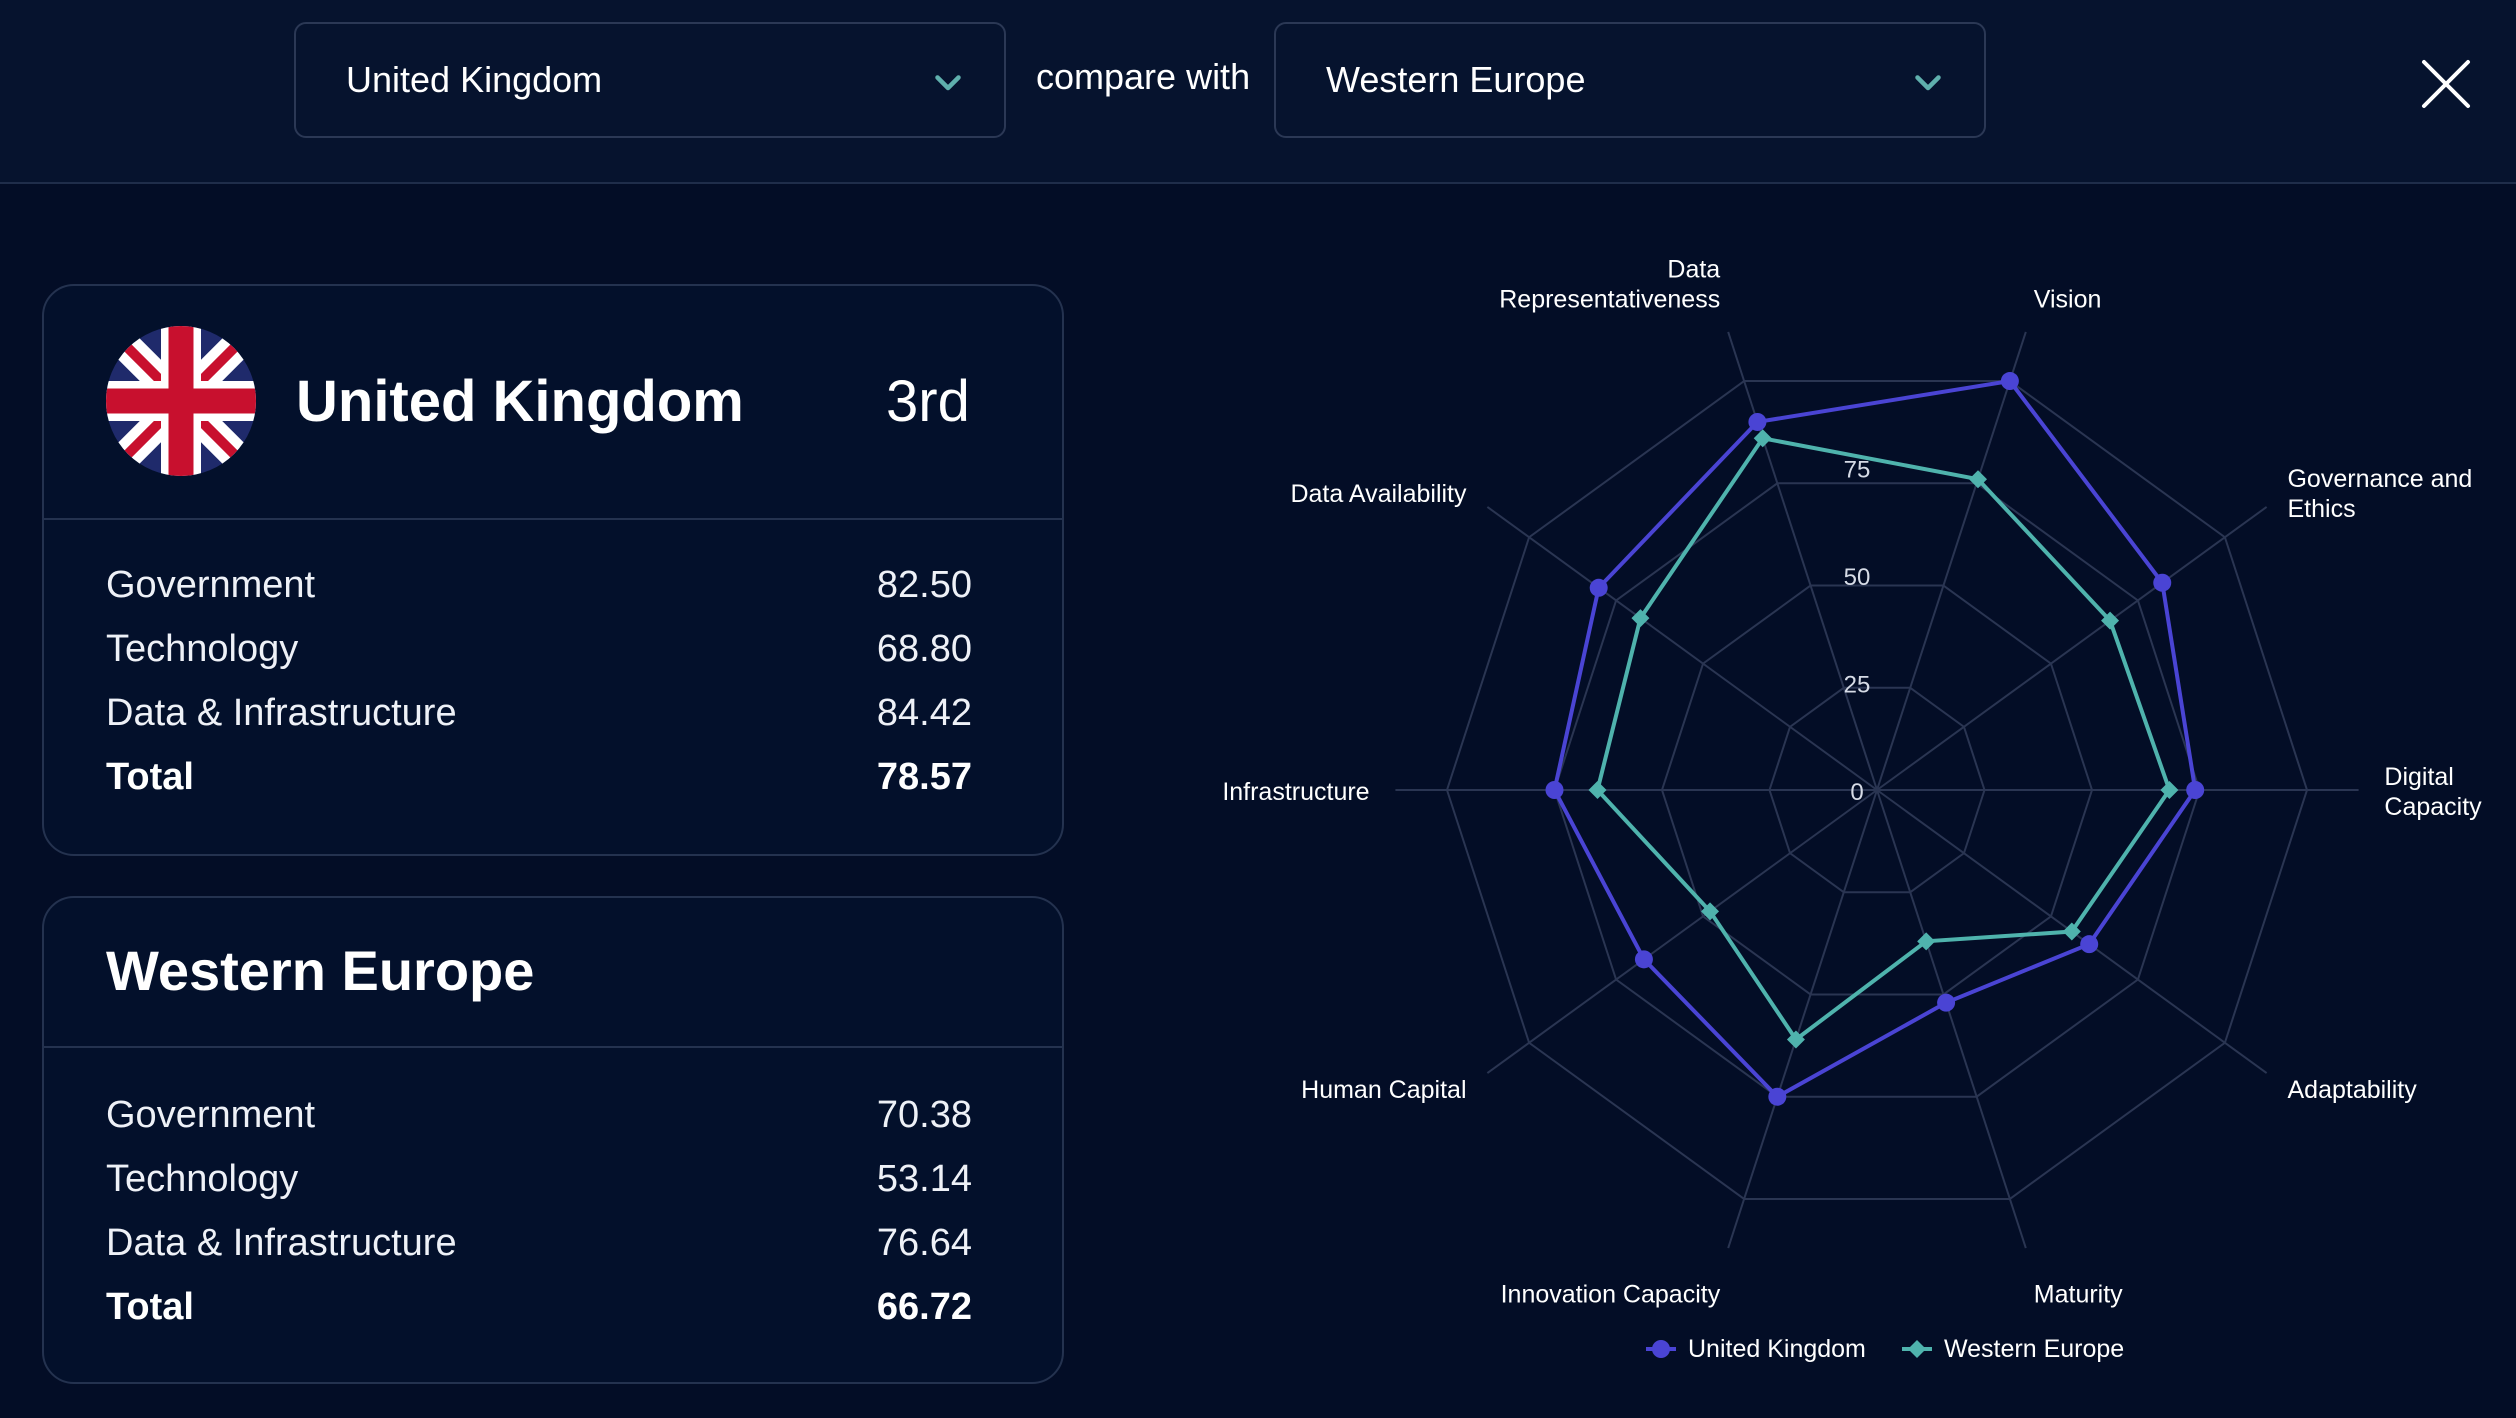  What do you see at coordinates (1857, 577) in the screenshot?
I see `radial-tick-label: 50` at bounding box center [1857, 577].